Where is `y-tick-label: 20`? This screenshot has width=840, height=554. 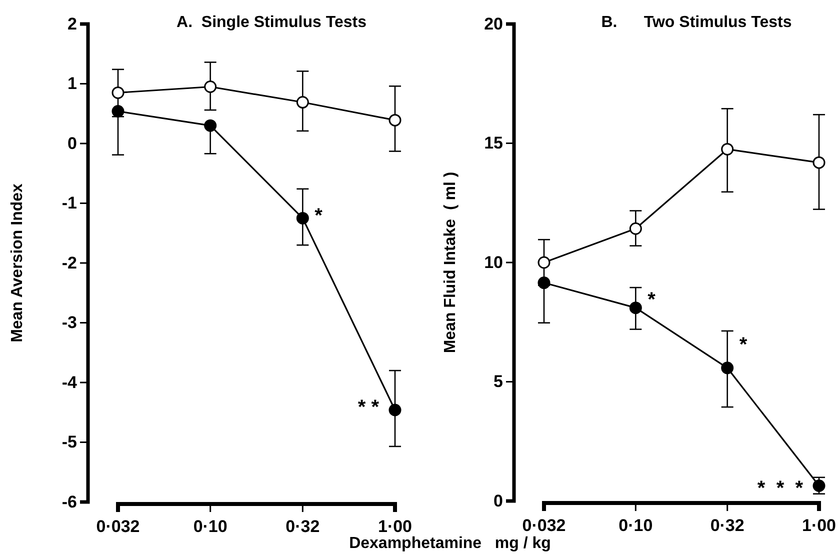
y-tick-label: 20 is located at coordinates (493, 24).